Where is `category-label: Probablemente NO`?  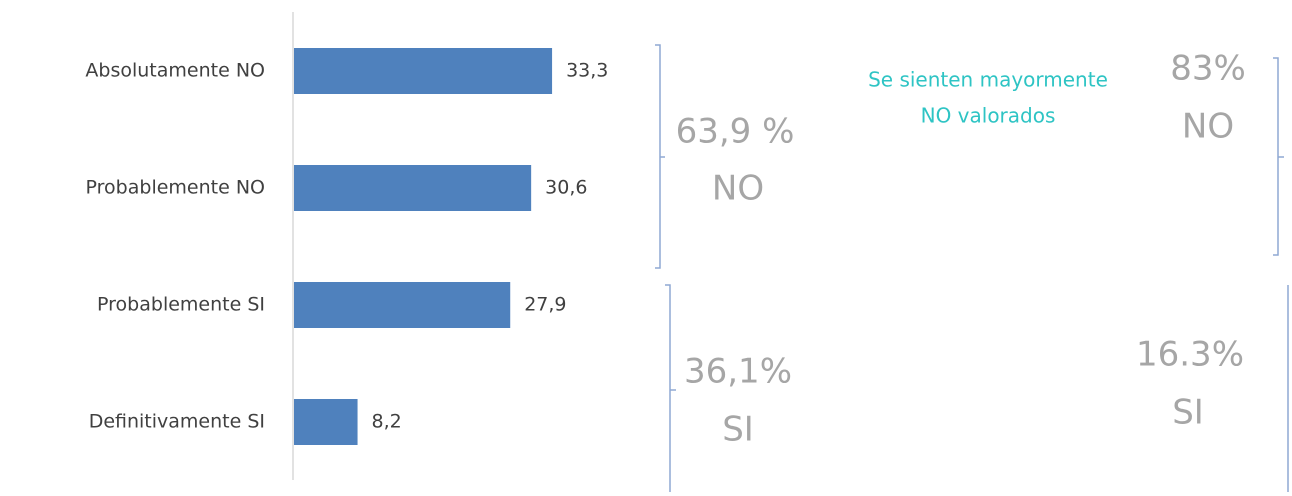 category-label: Probablemente NO is located at coordinates (175, 188).